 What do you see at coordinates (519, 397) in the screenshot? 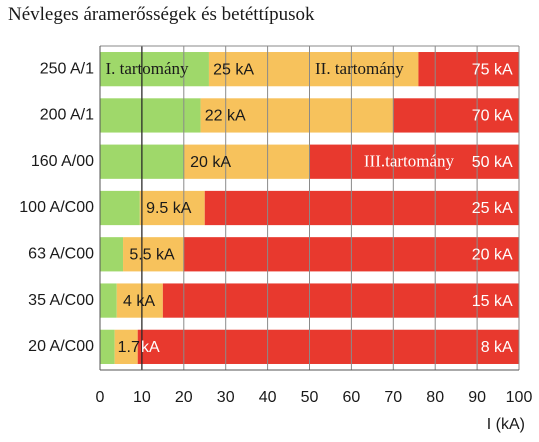
I see `x-tick-label: 100` at bounding box center [519, 397].